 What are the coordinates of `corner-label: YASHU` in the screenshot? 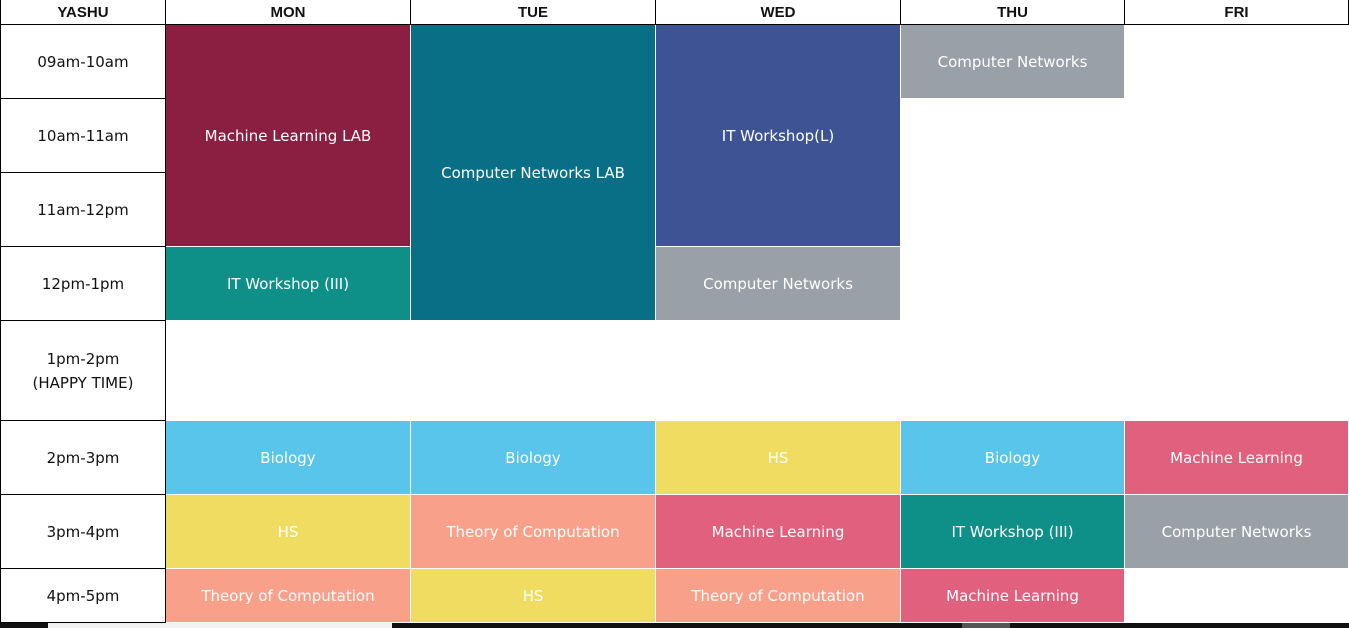 It's located at (83, 12).